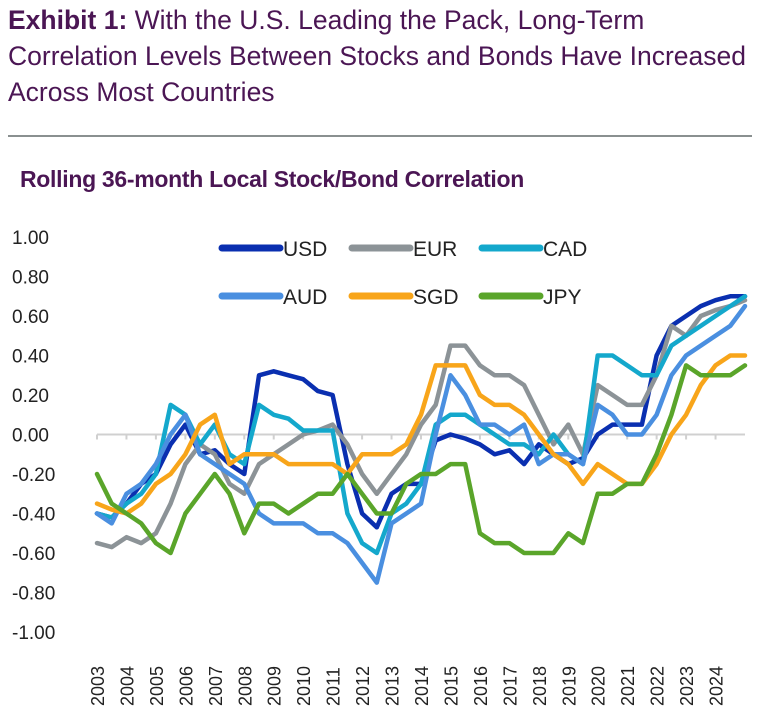 The image size is (764, 712). What do you see at coordinates (510, 686) in the screenshot?
I see `x-tick-label: 2017` at bounding box center [510, 686].